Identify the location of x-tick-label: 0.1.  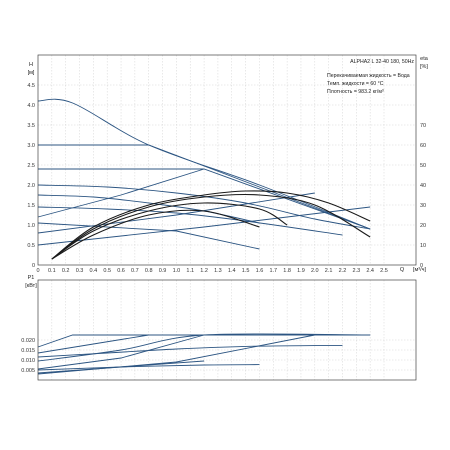
(52, 271).